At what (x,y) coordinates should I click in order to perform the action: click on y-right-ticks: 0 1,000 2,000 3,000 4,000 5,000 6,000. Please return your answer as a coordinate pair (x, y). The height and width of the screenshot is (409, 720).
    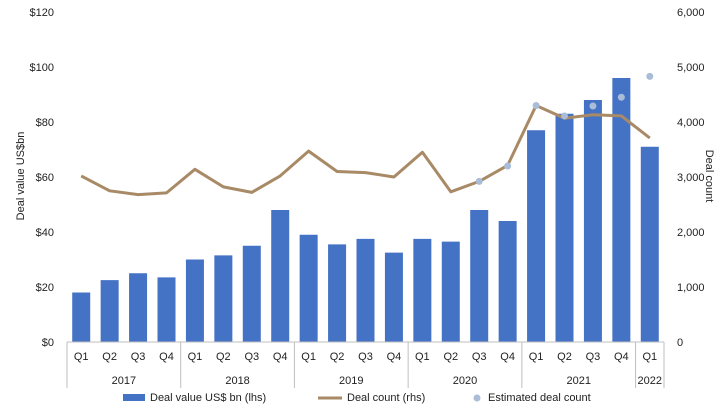
    Looking at the image, I should click on (691, 178).